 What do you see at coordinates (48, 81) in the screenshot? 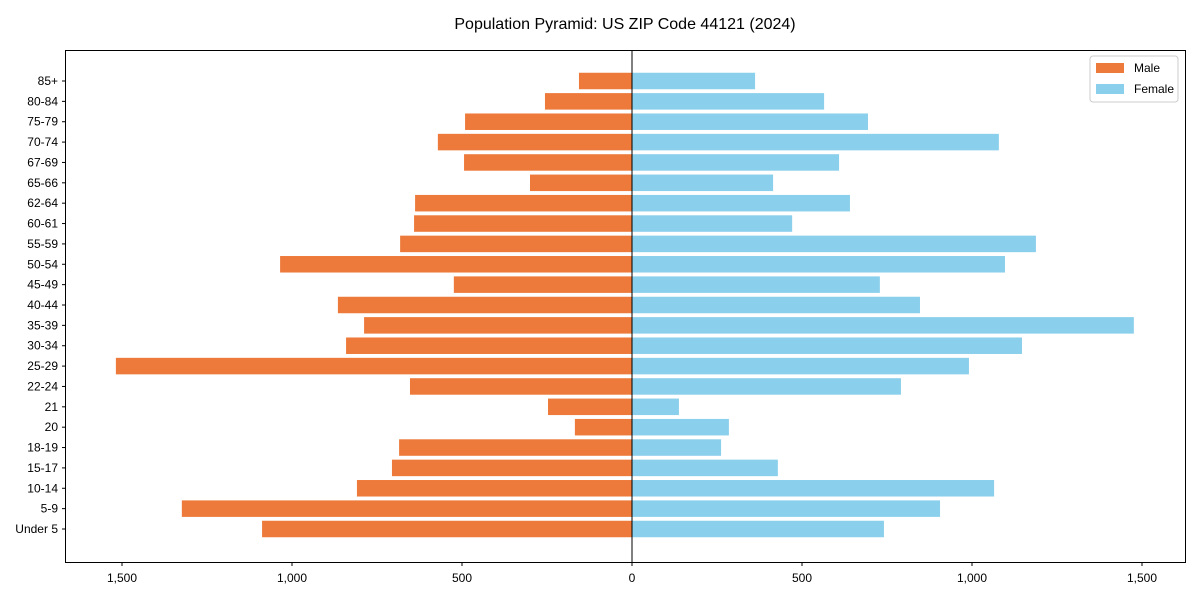
I see `y-tick-label: 85+` at bounding box center [48, 81].